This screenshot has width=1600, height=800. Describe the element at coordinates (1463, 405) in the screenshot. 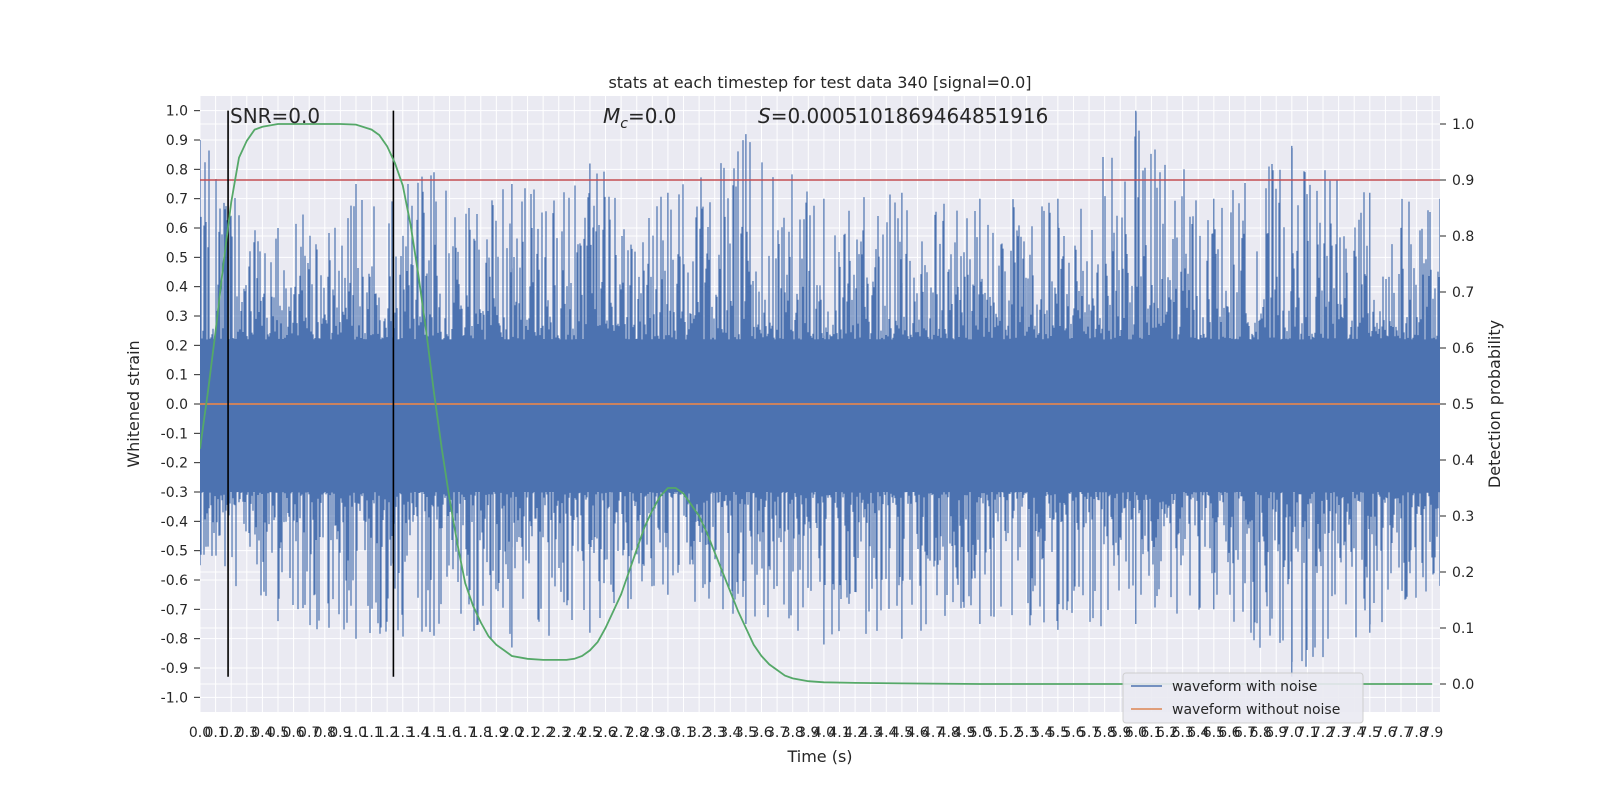

I see `right-y-tick-label: 0.5` at that location.